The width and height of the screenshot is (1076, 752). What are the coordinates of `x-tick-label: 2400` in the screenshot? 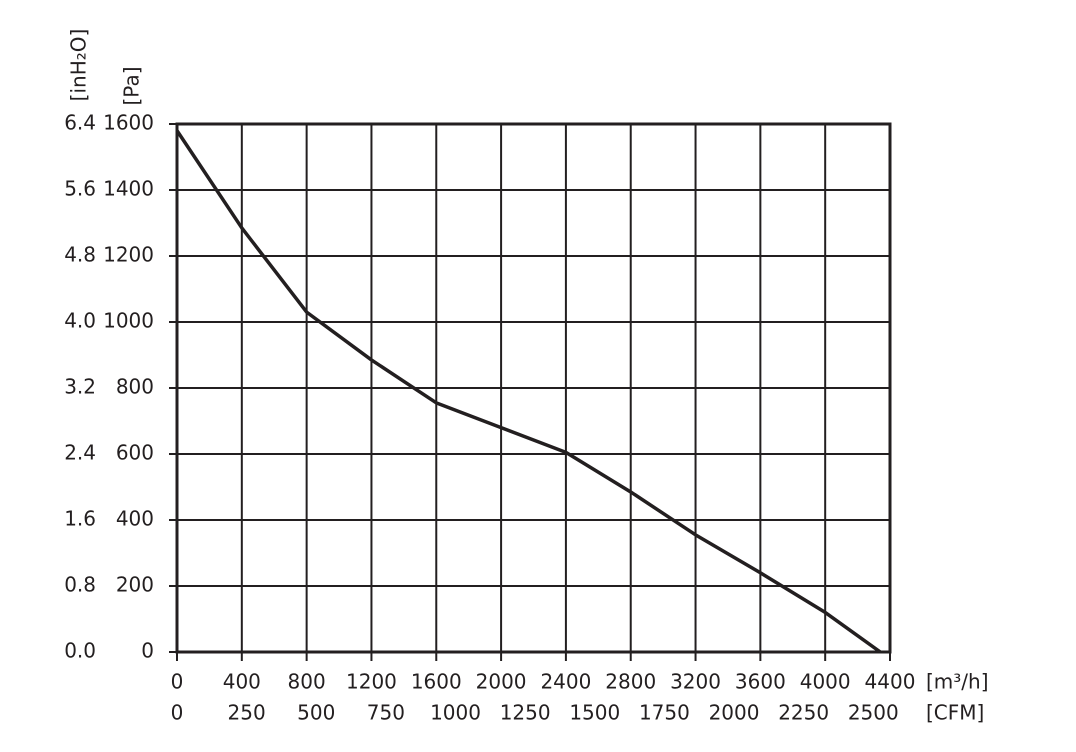 It's located at (565, 682).